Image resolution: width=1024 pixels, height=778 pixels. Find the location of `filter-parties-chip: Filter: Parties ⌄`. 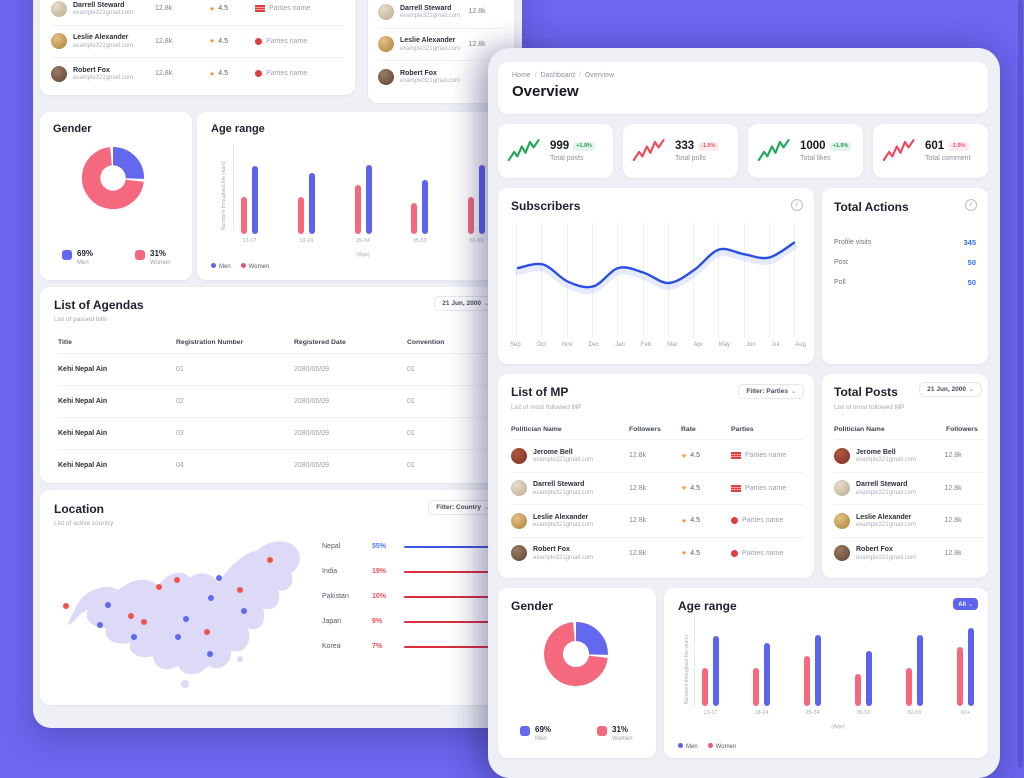

filter-parties-chip: Filter: Parties ⌄ is located at coordinates (771, 391).